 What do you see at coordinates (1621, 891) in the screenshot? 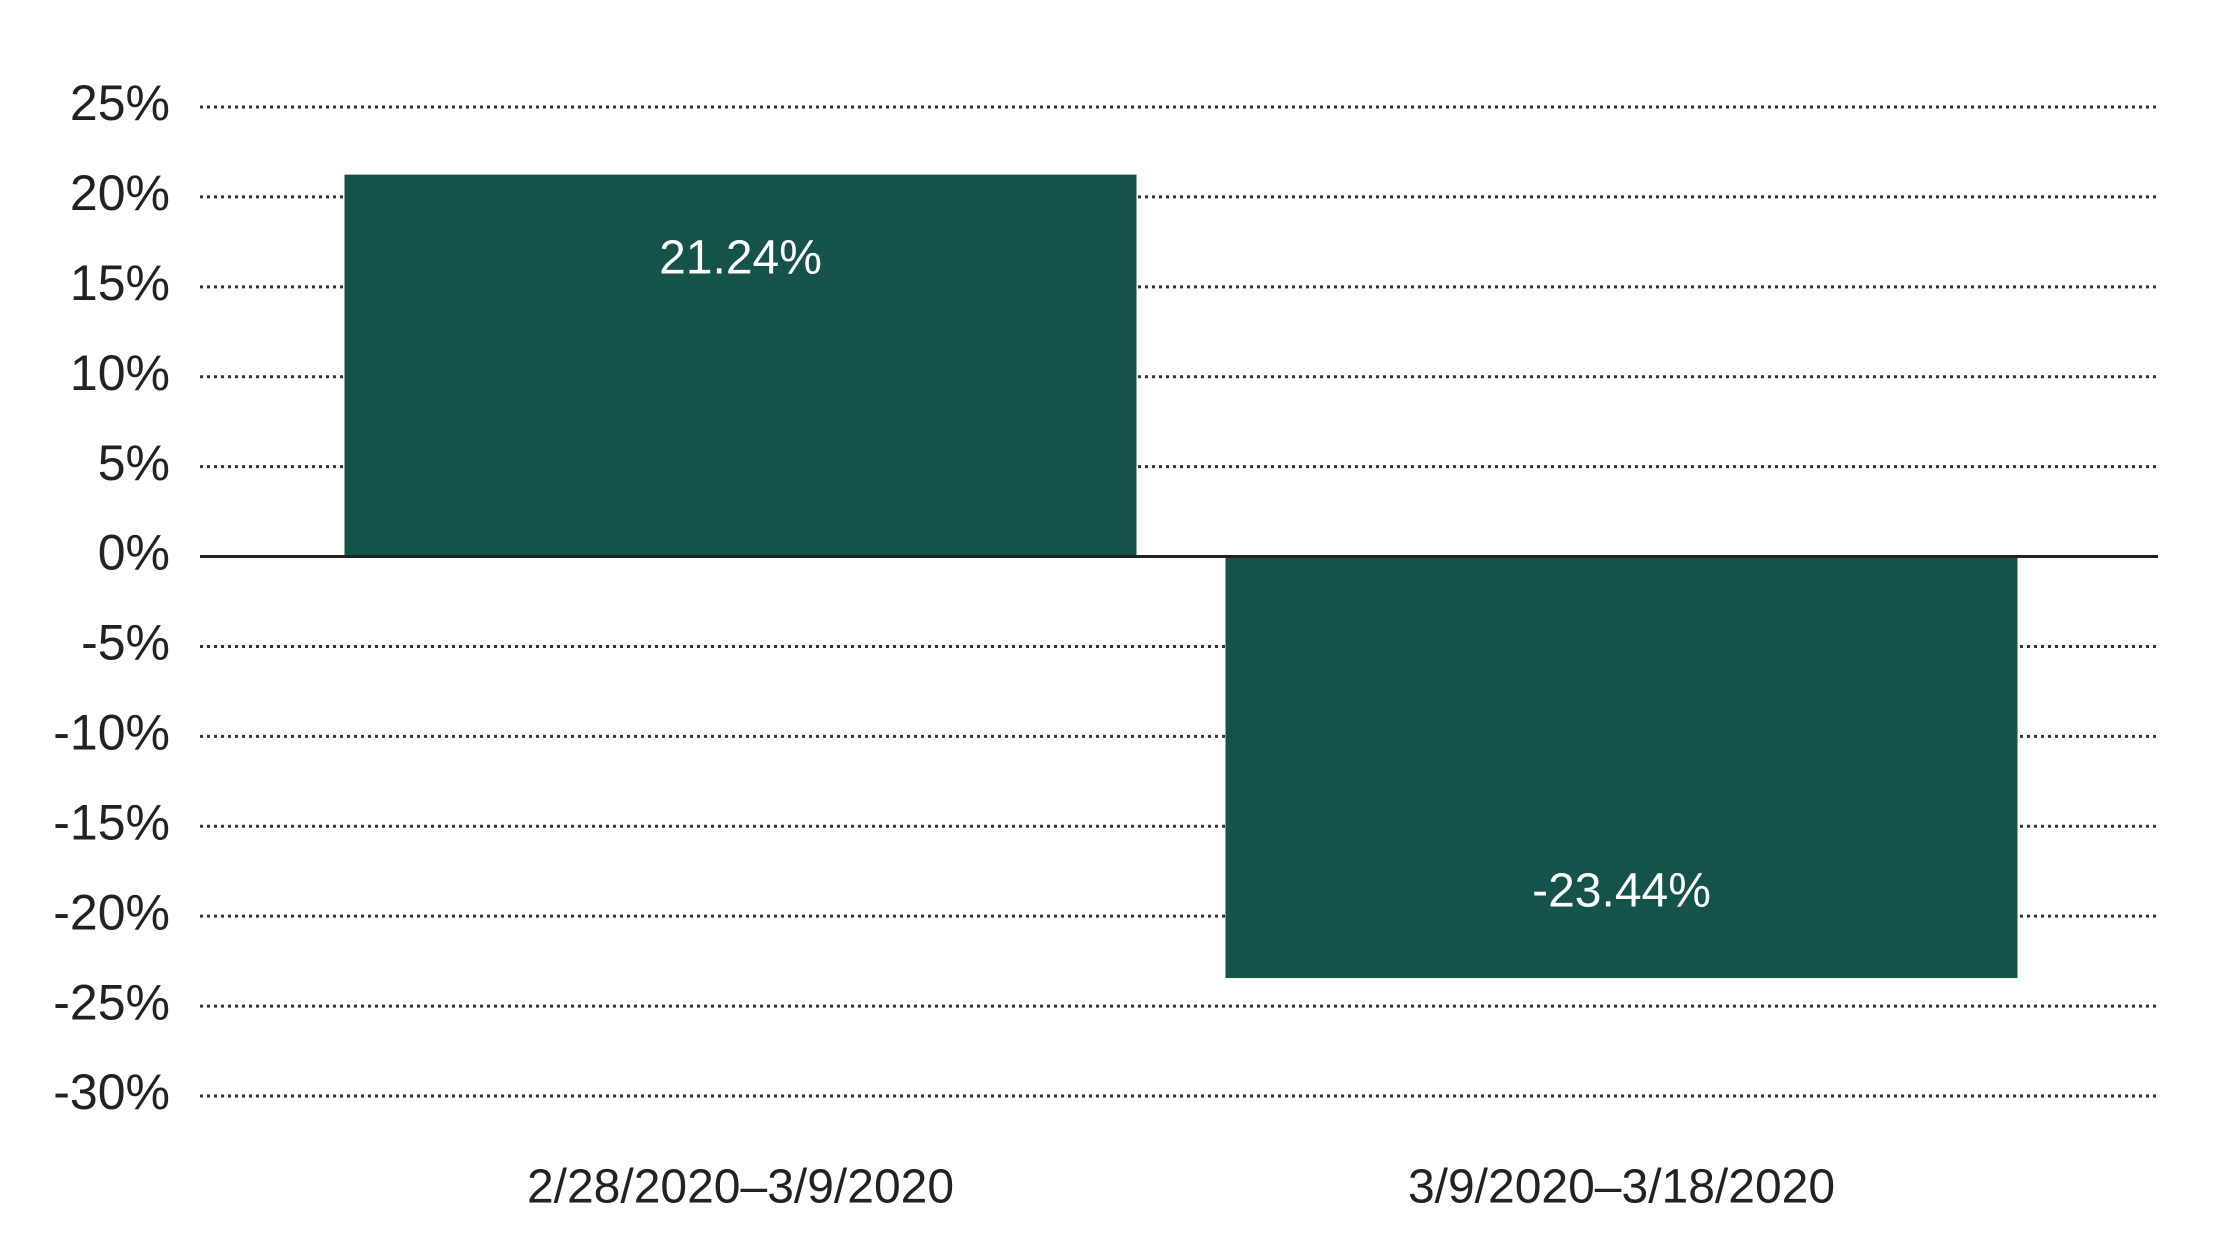
I see `value-label: -23.44%` at bounding box center [1621, 891].